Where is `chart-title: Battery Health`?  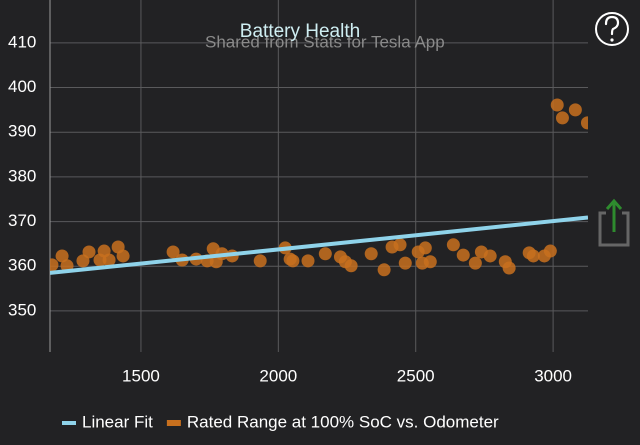 chart-title: Battery Health is located at coordinates (300, 31).